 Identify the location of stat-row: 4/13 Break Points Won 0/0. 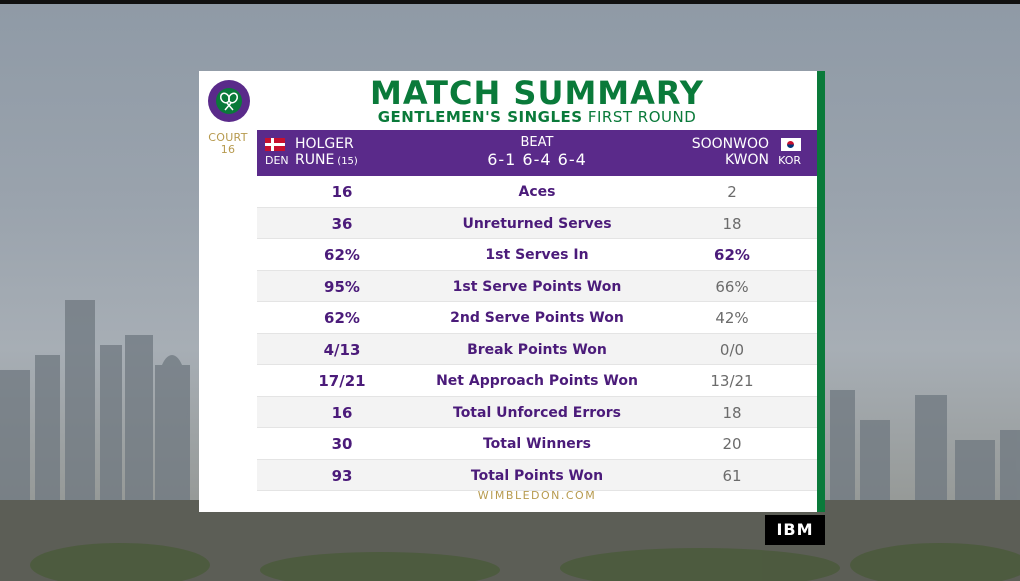
(537, 349).